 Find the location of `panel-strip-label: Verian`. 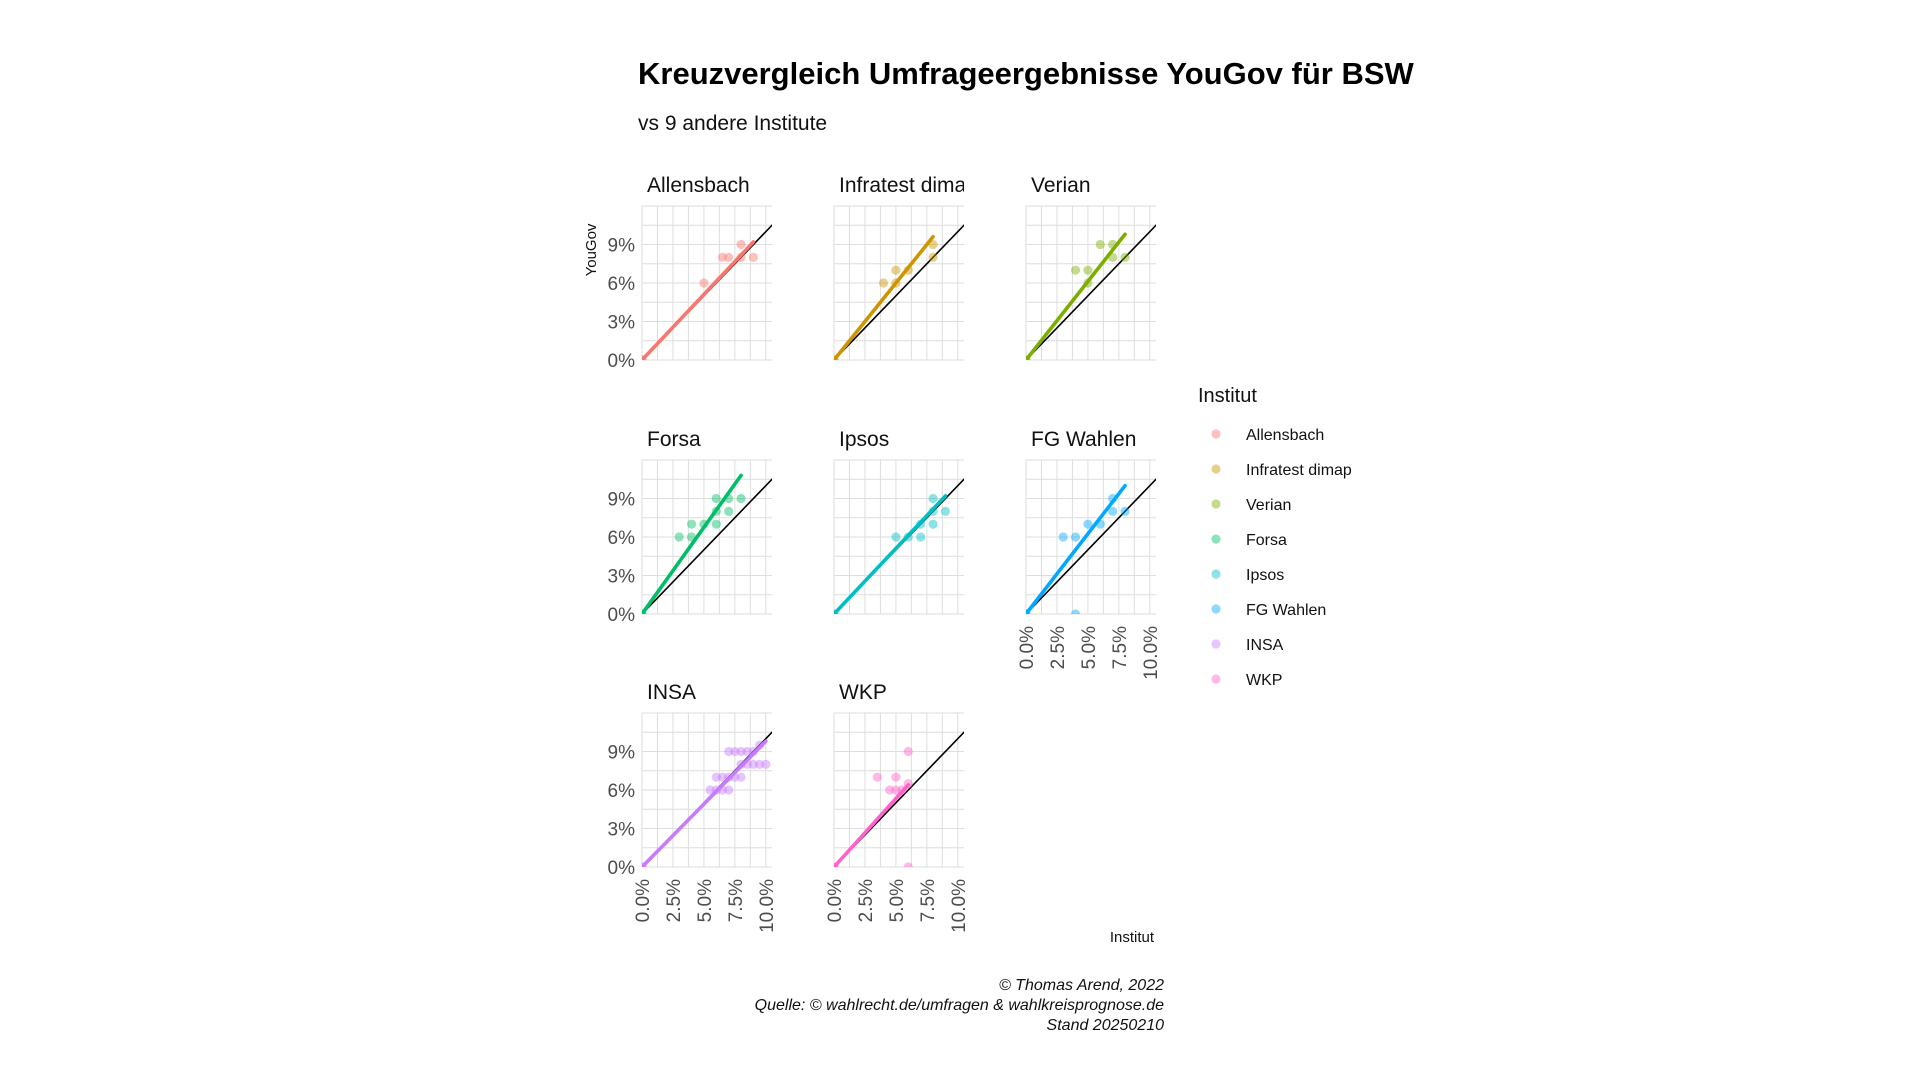

panel-strip-label: Verian is located at coordinates (1061, 185).